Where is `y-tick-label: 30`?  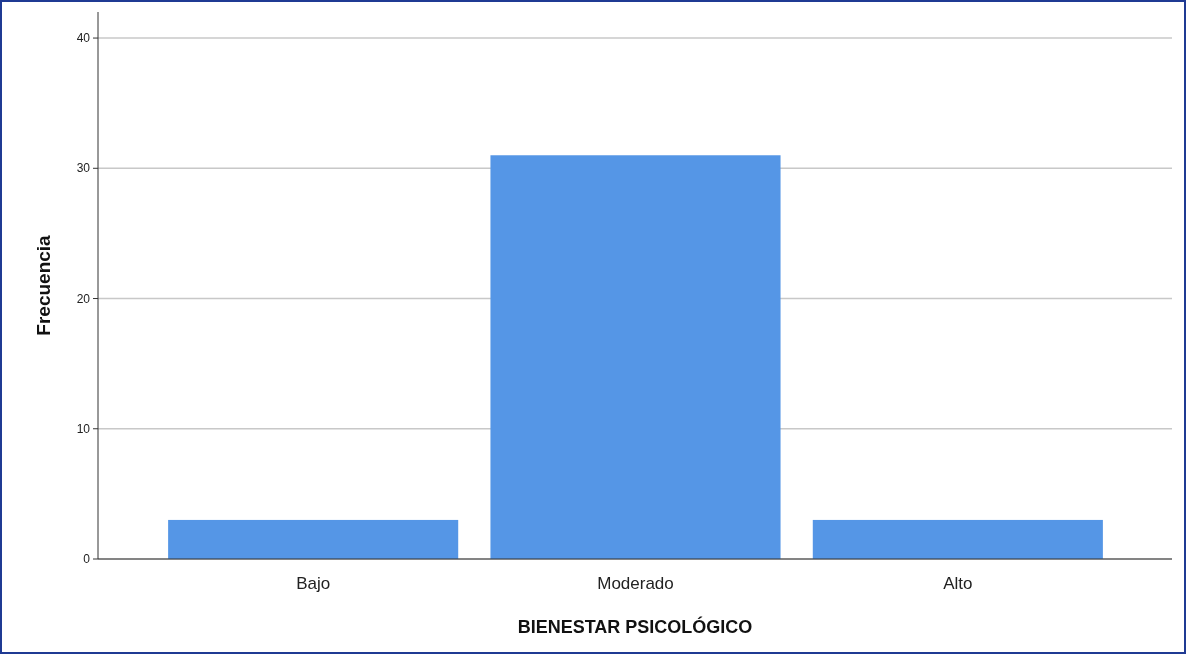
y-tick-label: 30 is located at coordinates (83, 168).